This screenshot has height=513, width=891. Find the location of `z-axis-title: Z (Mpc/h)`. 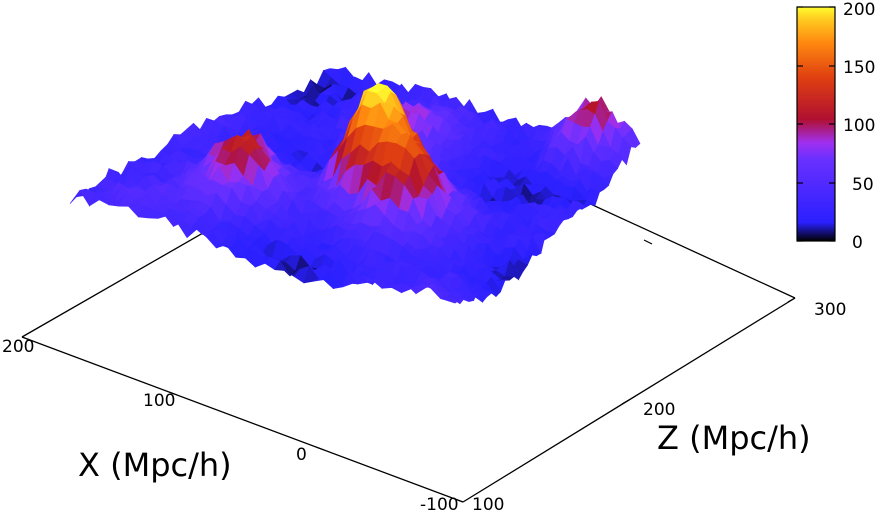

z-axis-title: Z (Mpc/h) is located at coordinates (734, 438).